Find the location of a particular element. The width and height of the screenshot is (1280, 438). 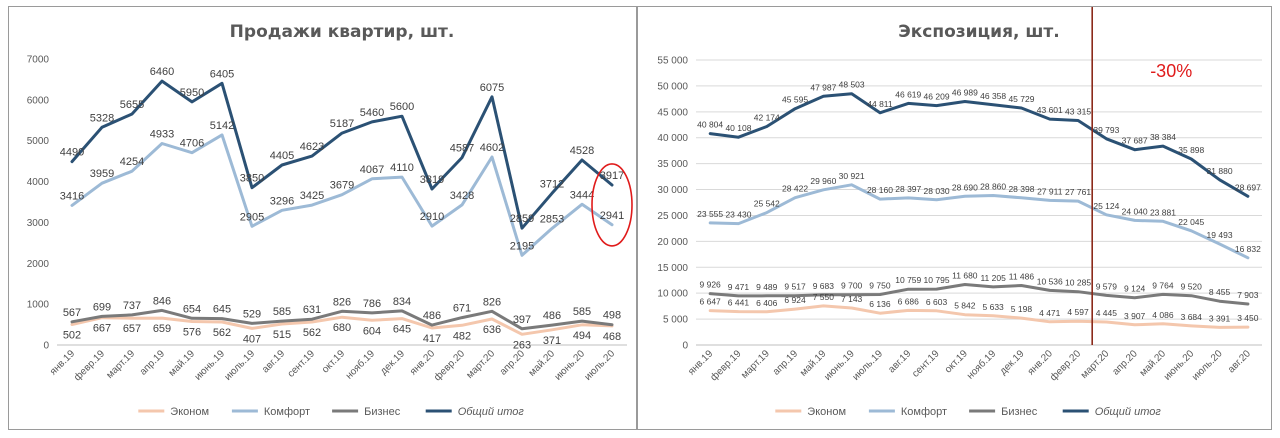

data-label-total: 43 601 is located at coordinates (1050, 110).